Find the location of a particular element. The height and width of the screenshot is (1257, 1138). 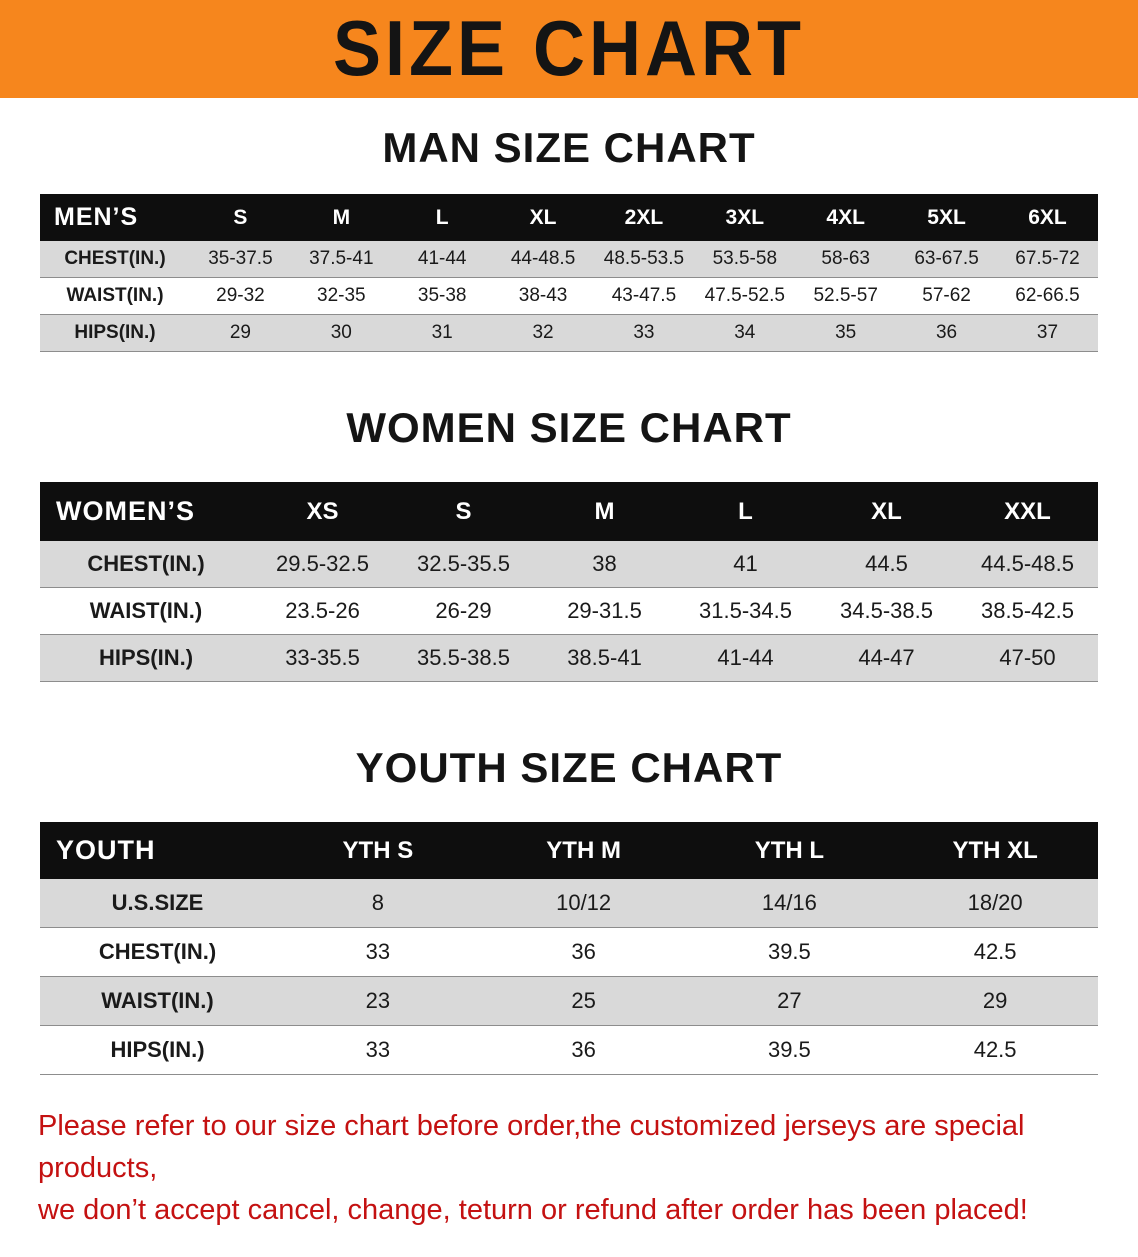

table-corner-label: WOMEN’S is located at coordinates (146, 511).